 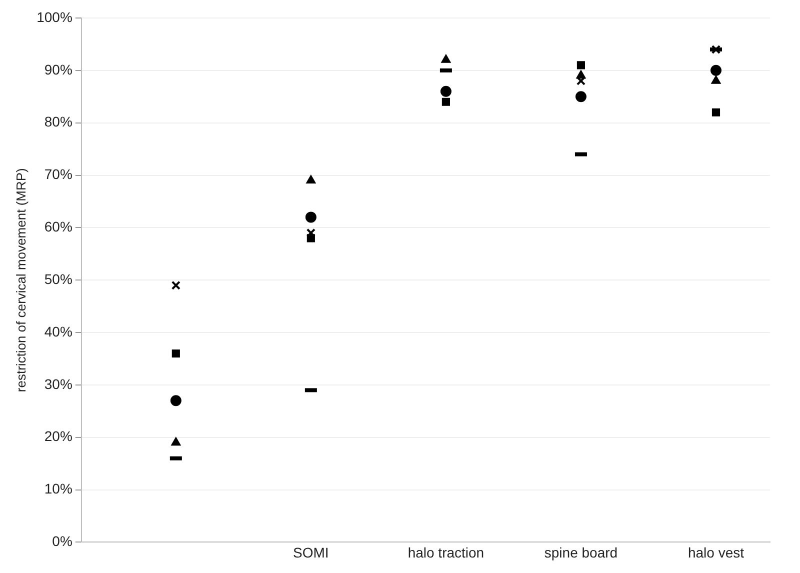 I want to click on y-tick-label: 70%, so click(x=58, y=174).